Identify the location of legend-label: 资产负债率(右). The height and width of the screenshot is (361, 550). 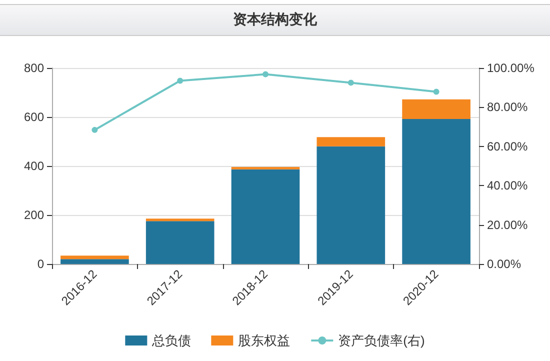
(381, 340).